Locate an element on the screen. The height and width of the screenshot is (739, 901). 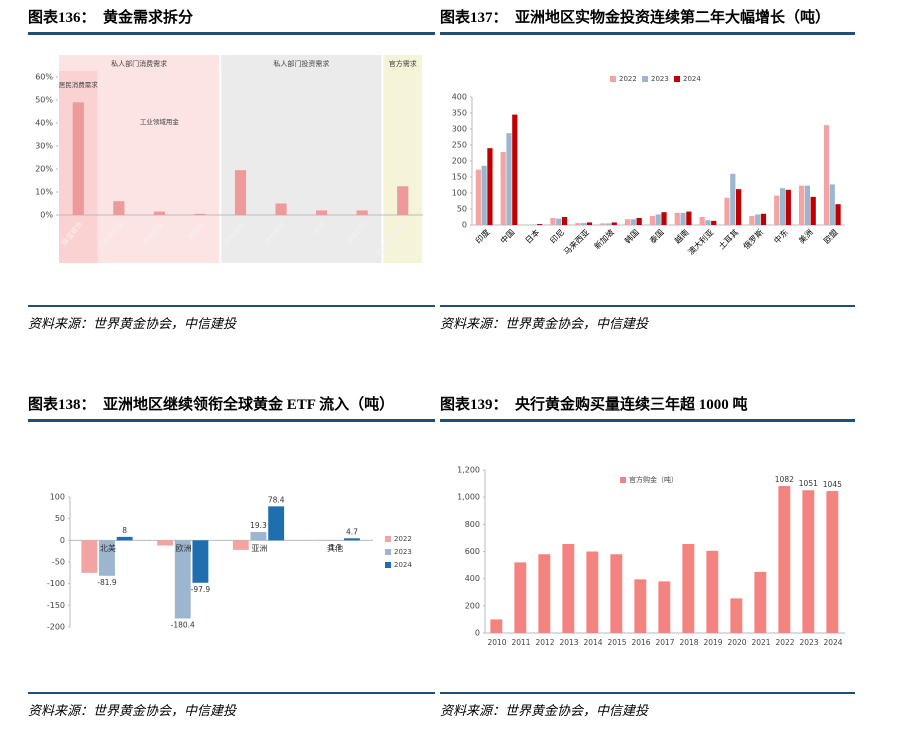
x-tick-label: 其他 is located at coordinates (335, 548).